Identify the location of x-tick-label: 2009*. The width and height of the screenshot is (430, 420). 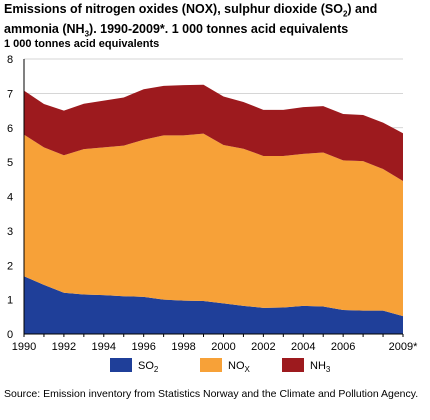
(403, 347).